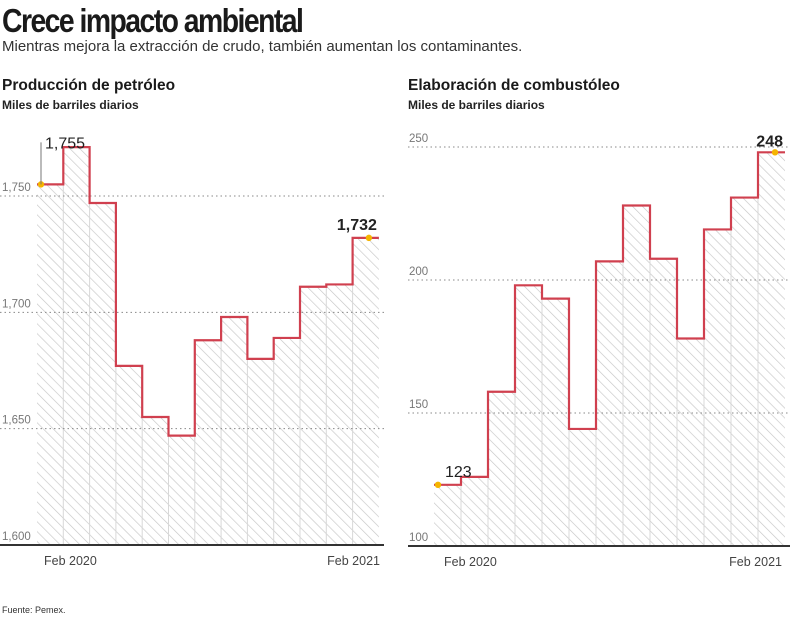 The image size is (792, 620). I want to click on data-label: 1,755, so click(65, 143).